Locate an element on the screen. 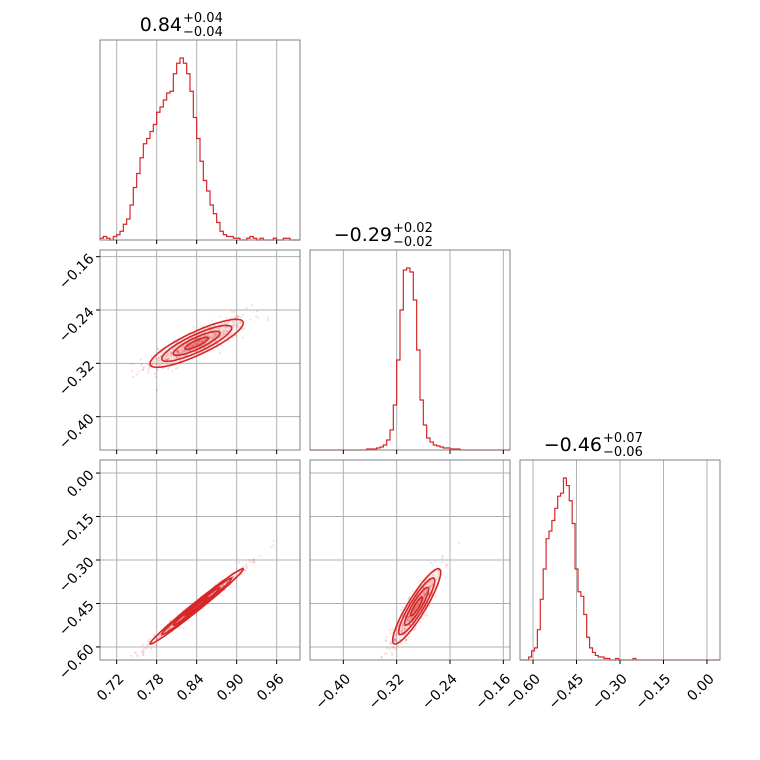 The width and height of the screenshot is (760, 760). y-tick-label-param-2: −0.30 is located at coordinates (77, 575).